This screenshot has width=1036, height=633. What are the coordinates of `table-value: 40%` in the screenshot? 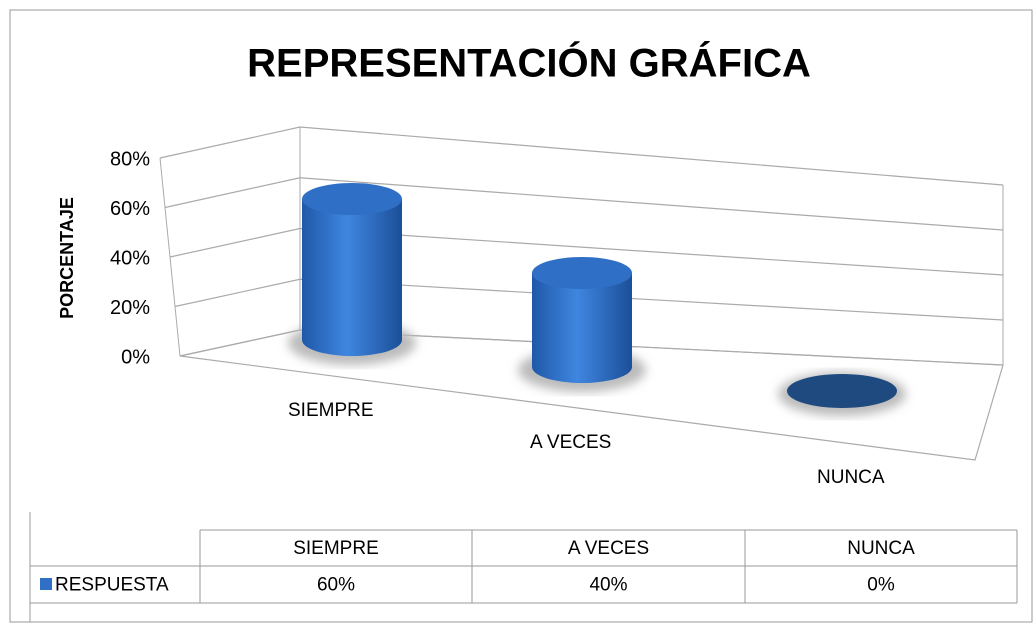 It's located at (608, 585).